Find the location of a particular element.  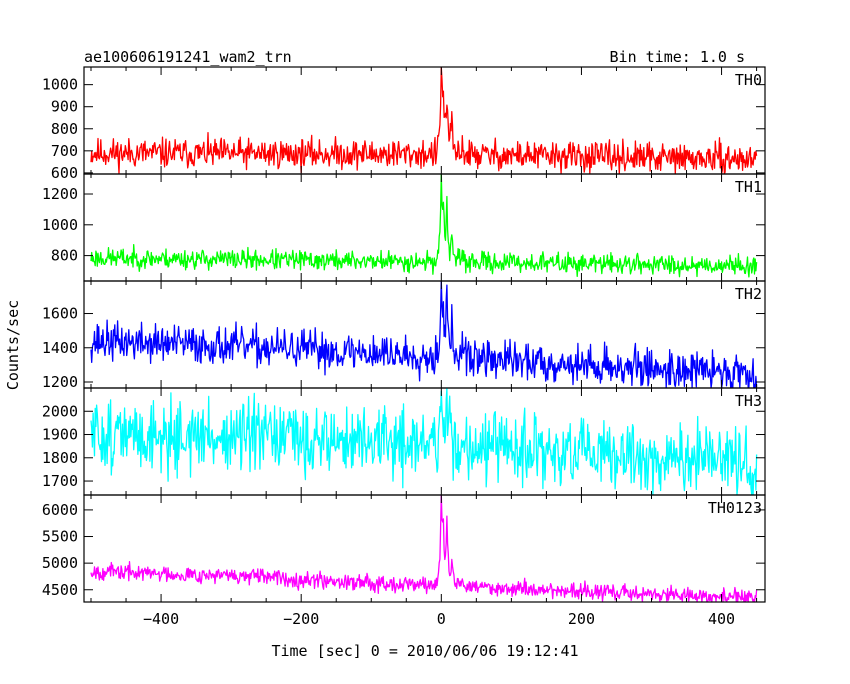

series-line-th3 is located at coordinates (424, 441).